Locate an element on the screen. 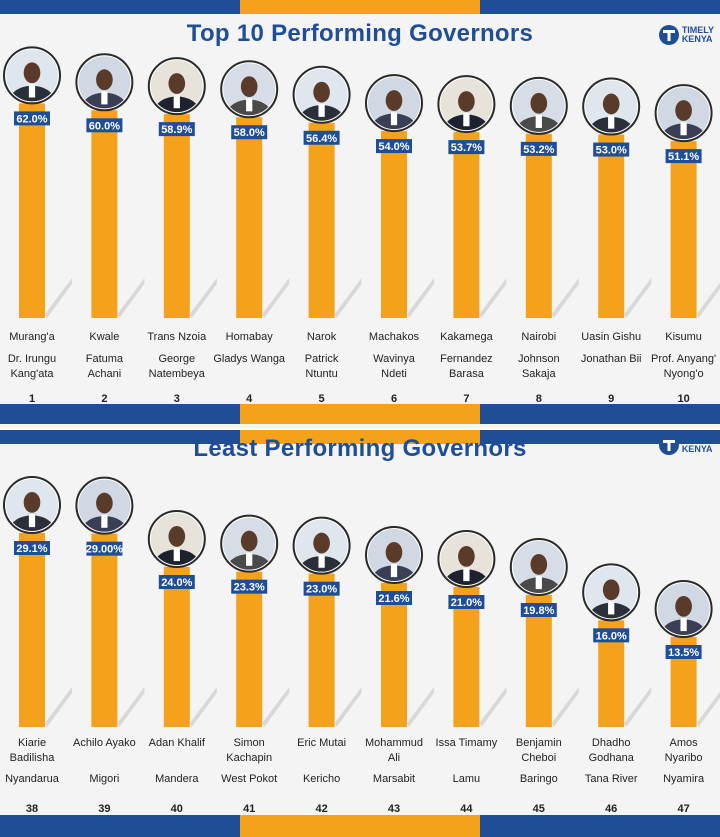  timely-logo-icon is located at coordinates (668, 35).